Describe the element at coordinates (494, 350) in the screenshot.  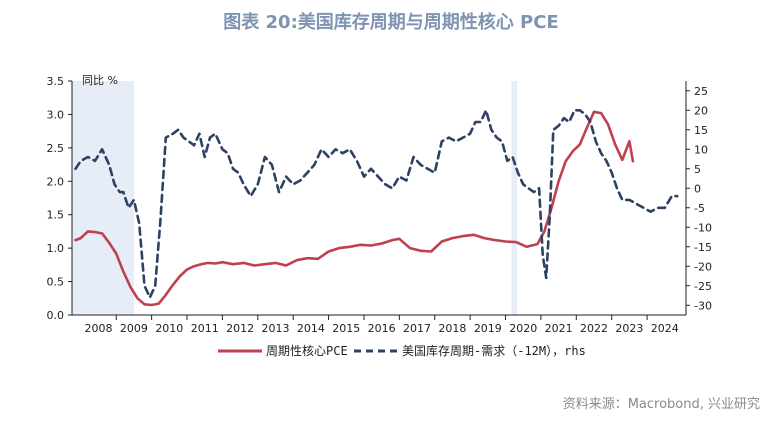
I see `legend-inventory-label: 美国库存周期-需求（-12M），rhs` at that location.